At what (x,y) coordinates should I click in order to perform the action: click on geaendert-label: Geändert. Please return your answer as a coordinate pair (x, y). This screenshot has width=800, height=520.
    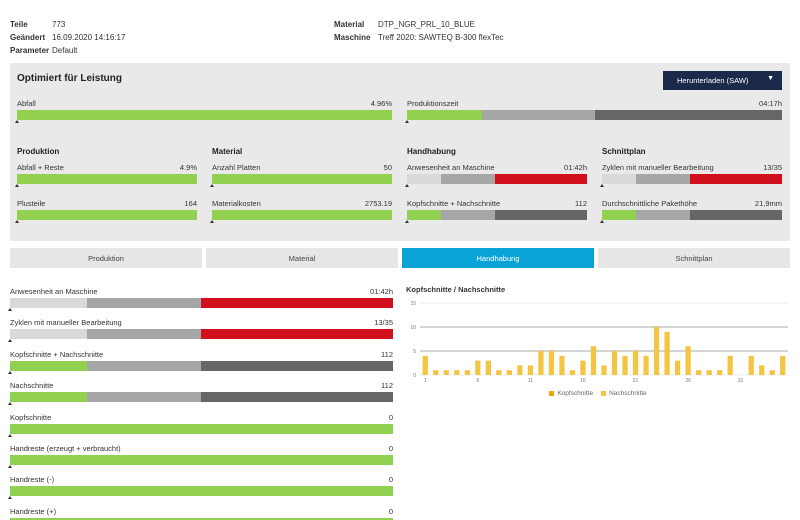
    Looking at the image, I should click on (28, 37).